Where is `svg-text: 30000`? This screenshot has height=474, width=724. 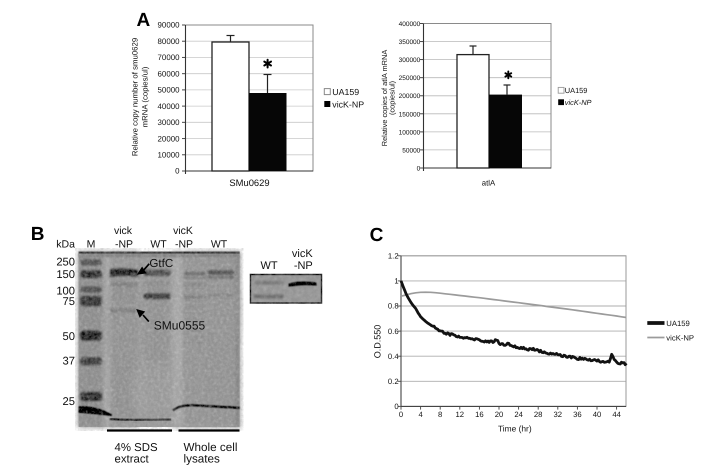 svg-text: 30000 is located at coordinates (169, 122).